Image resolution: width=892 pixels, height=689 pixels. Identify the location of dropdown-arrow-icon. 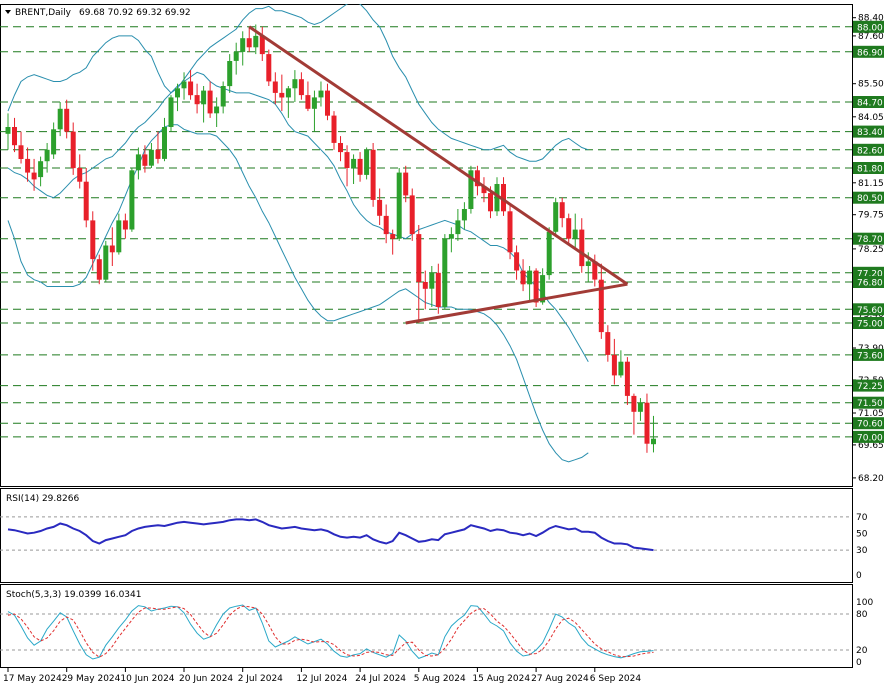
(8, 12).